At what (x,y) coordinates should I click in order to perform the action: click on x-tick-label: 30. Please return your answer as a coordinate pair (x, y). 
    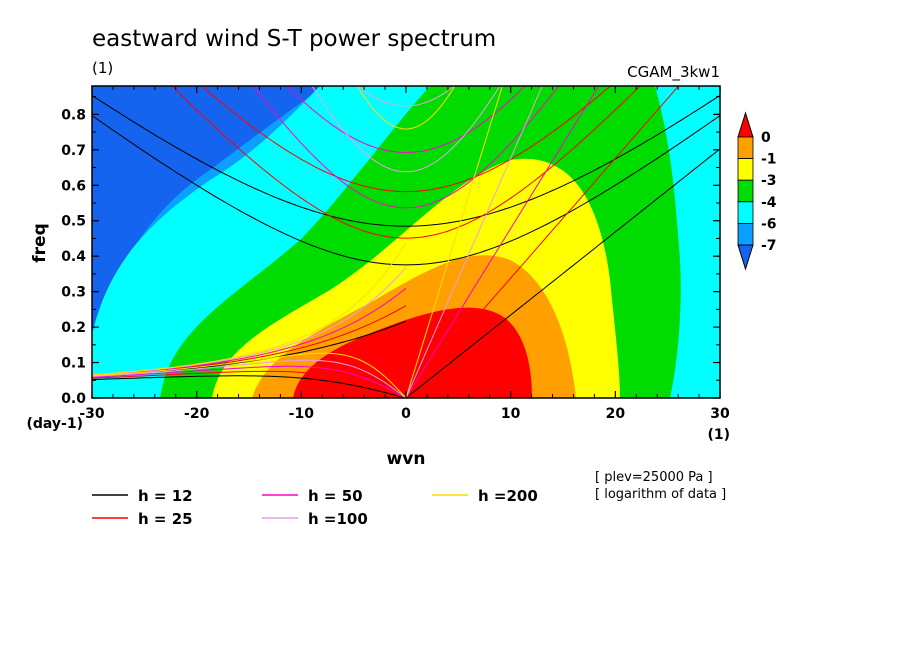
    Looking at the image, I should click on (720, 414).